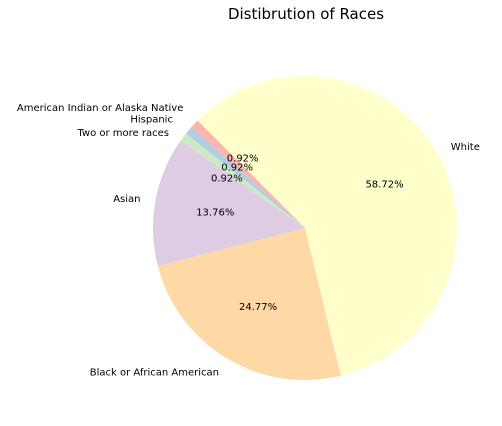 This screenshot has height=426, width=502. What do you see at coordinates (227, 178) in the screenshot?
I see `pct-label-two-or-more-races: 0.92%` at bounding box center [227, 178].